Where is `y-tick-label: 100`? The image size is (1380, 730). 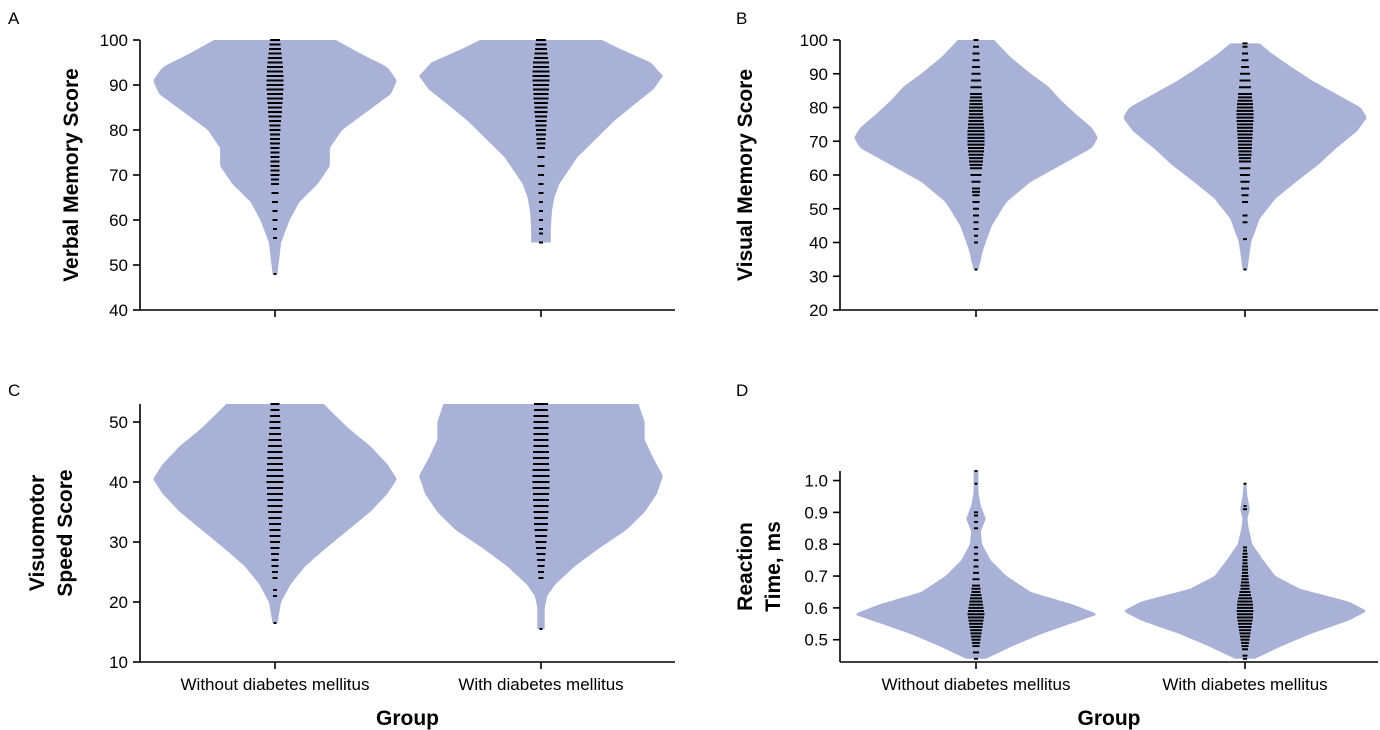 y-tick-label: 100 is located at coordinates (814, 40).